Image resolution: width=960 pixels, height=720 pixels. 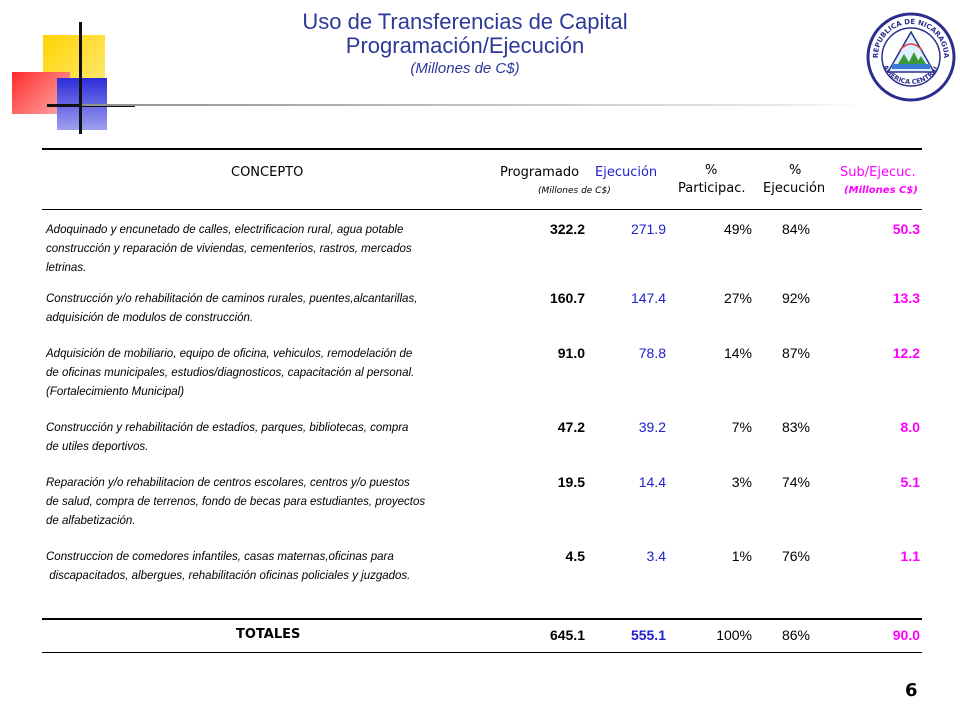 What do you see at coordinates (906, 635) in the screenshot?
I see `totals-subejecucion: 90.0` at bounding box center [906, 635].